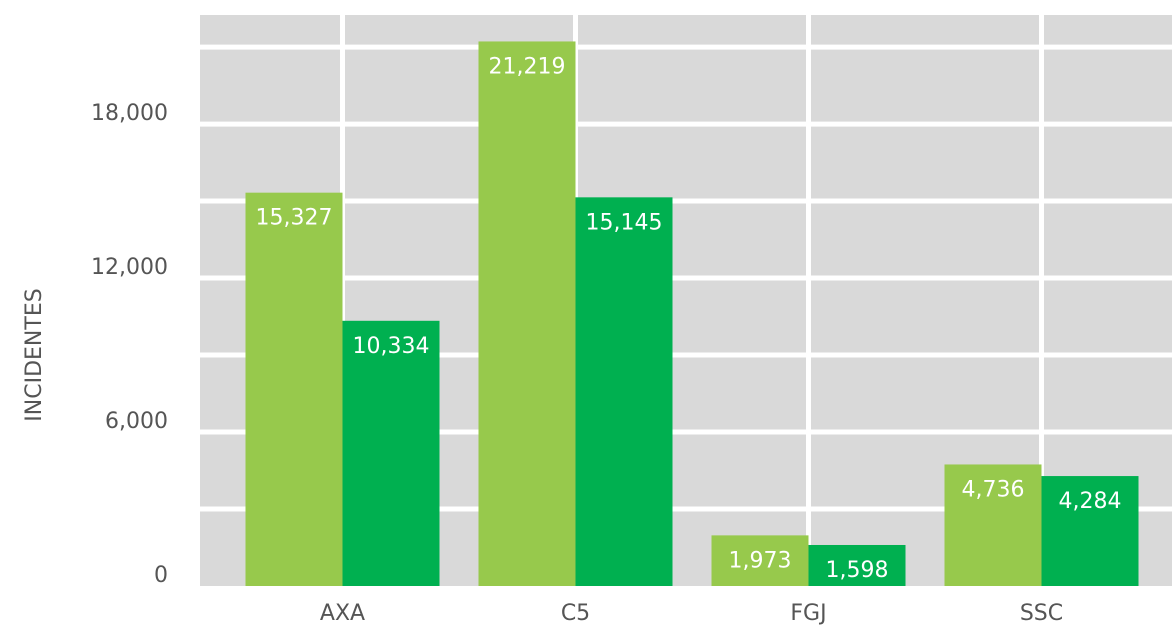  I want to click on y-tick-label: 0, so click(161, 575).